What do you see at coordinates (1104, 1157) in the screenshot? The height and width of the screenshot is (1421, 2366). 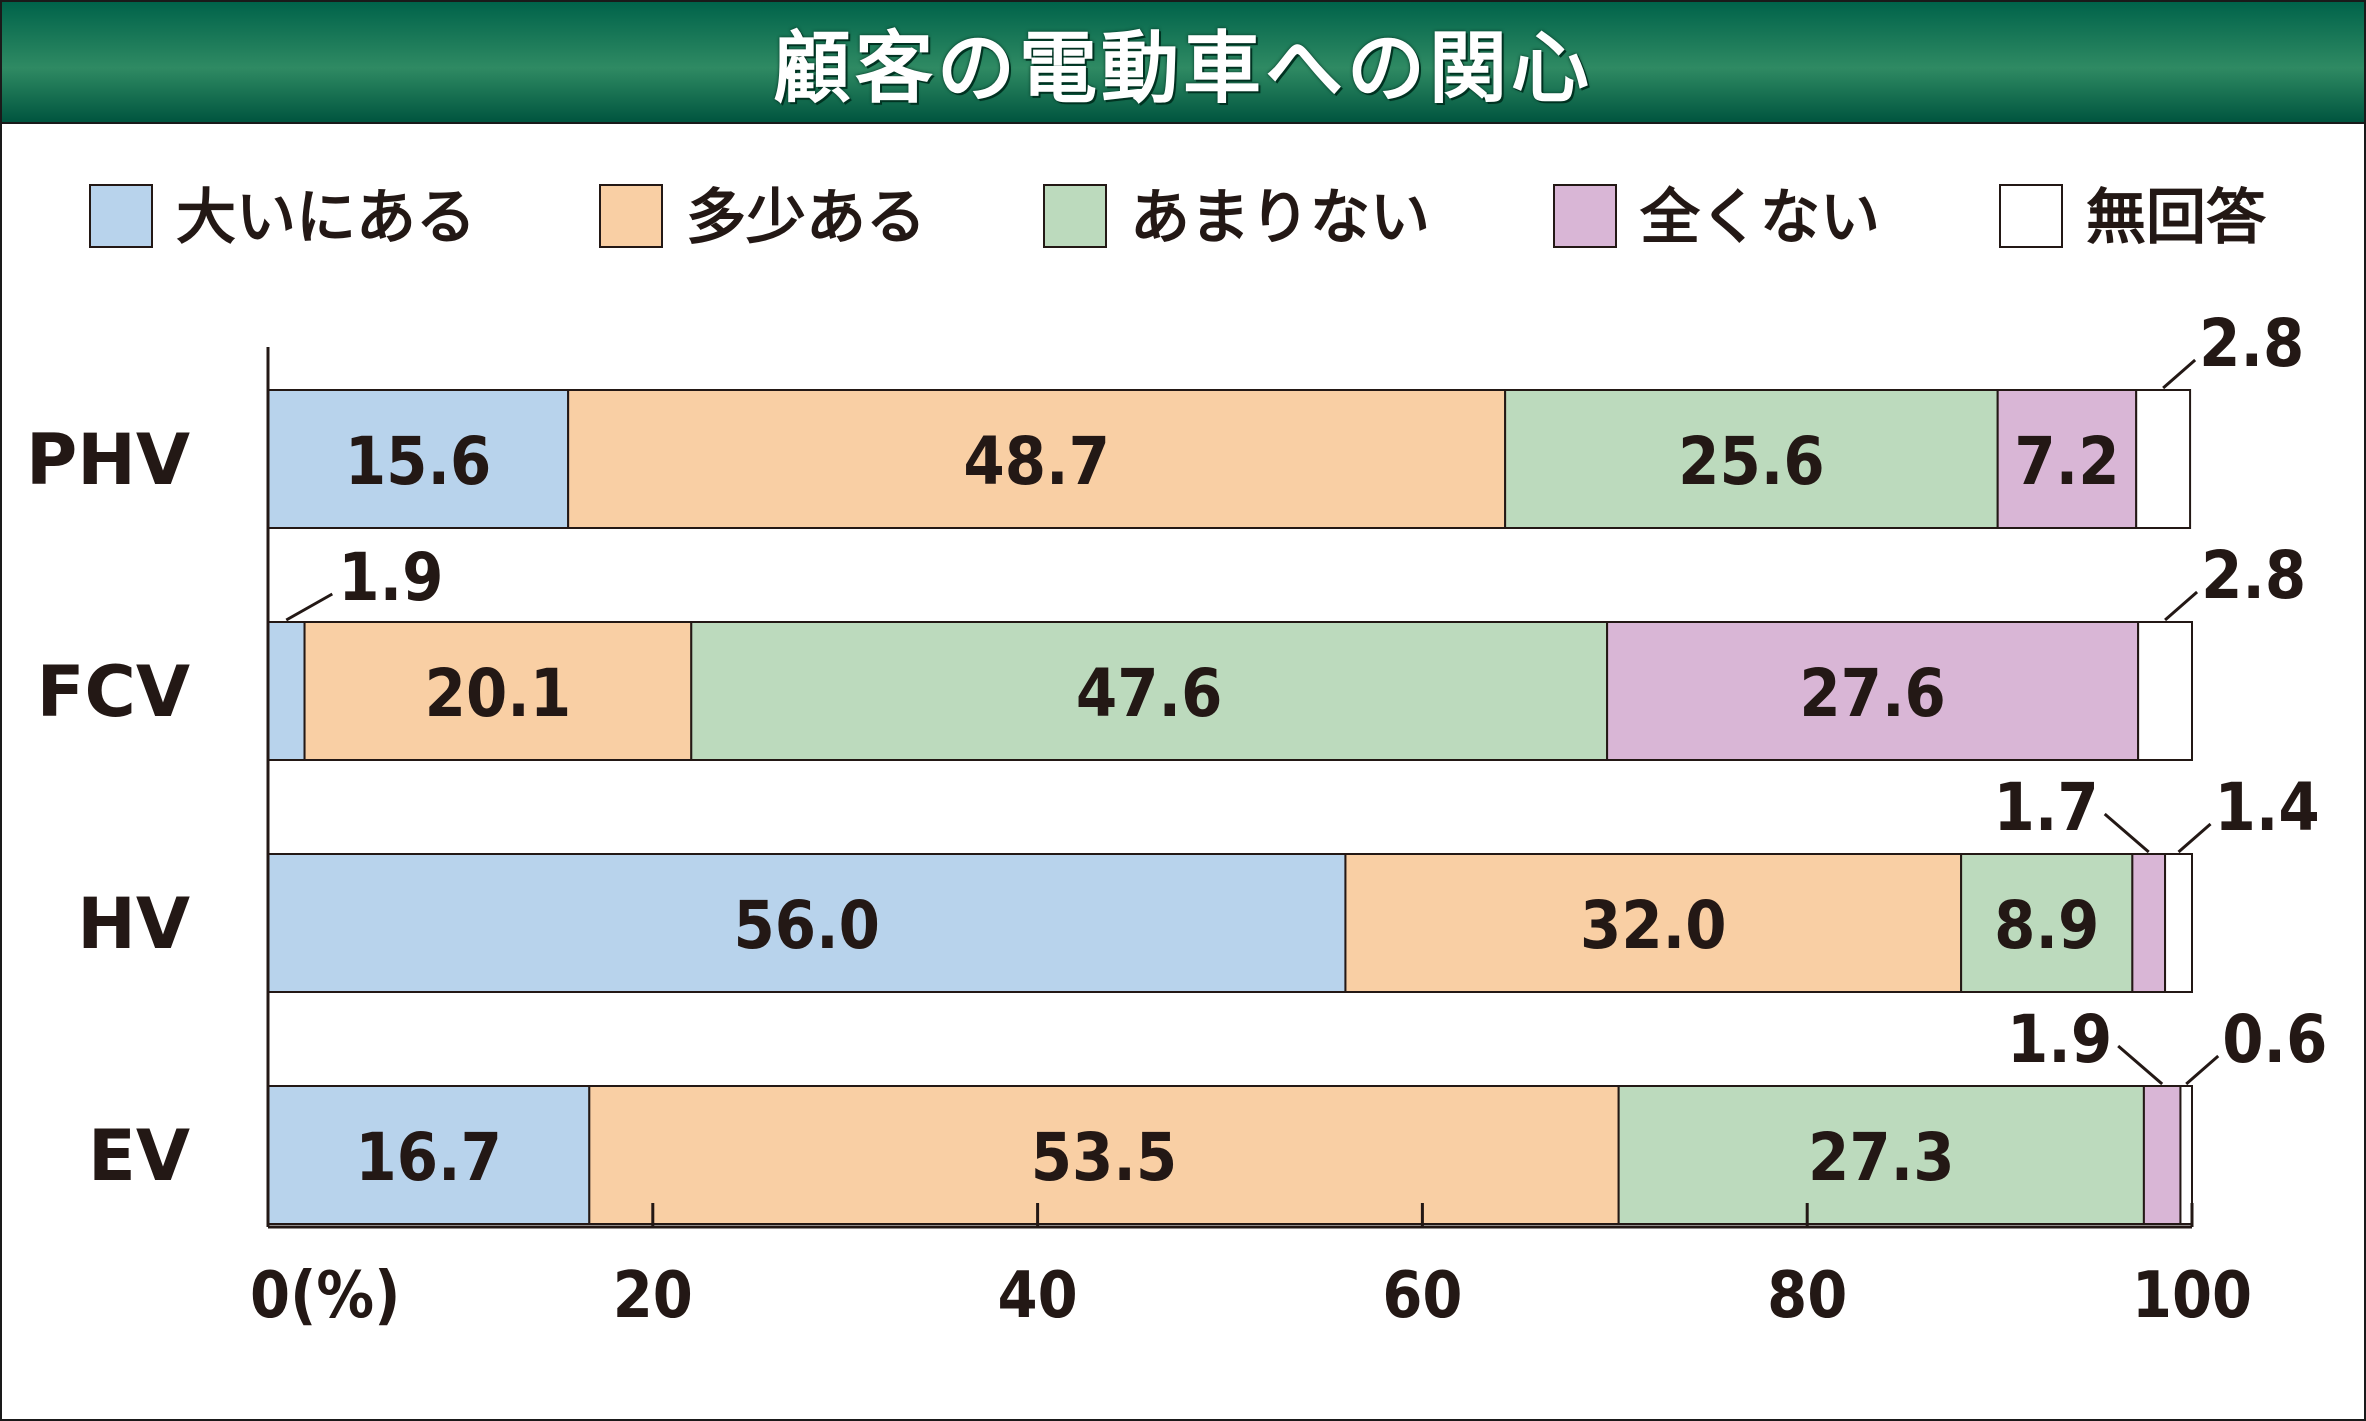 I see `data-label: 53.5` at bounding box center [1104, 1157].